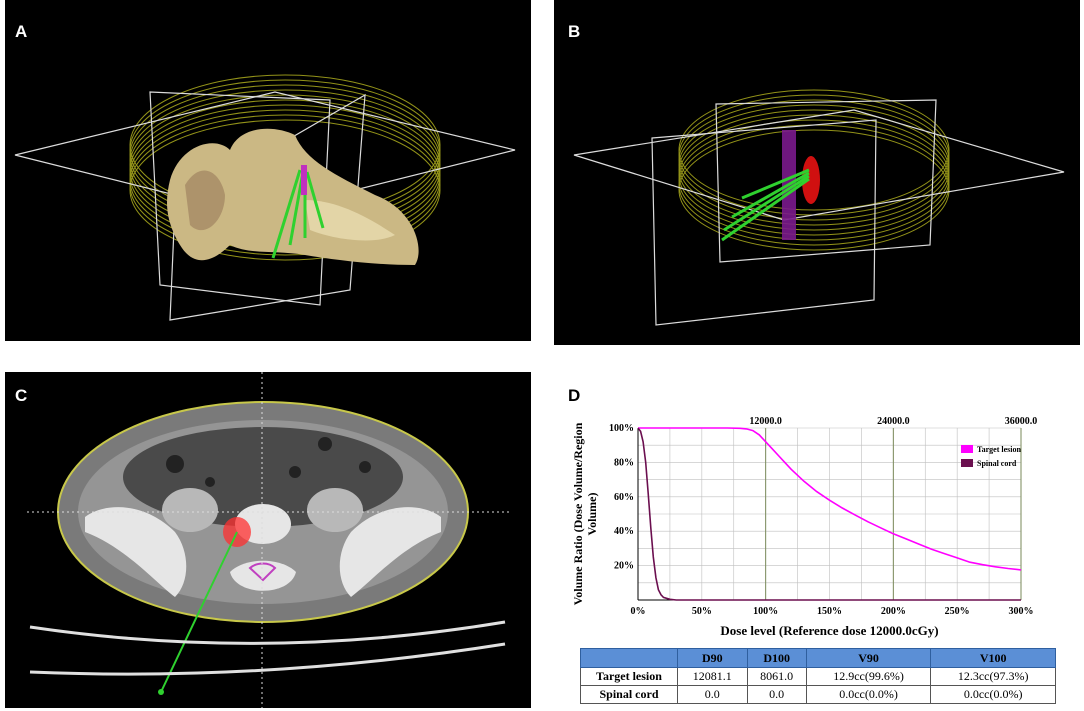  Describe the element at coordinates (268, 462) in the screenshot. I see `bowel-gas-c` at that location.